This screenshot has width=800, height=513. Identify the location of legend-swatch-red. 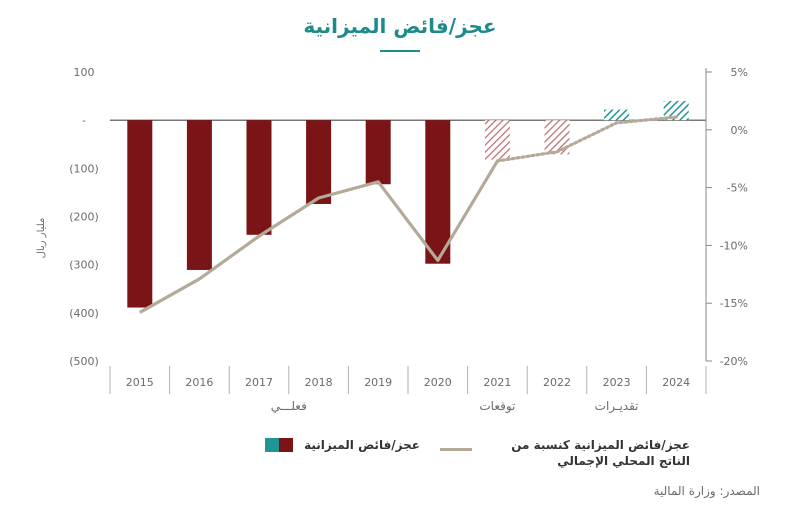
(286, 445).